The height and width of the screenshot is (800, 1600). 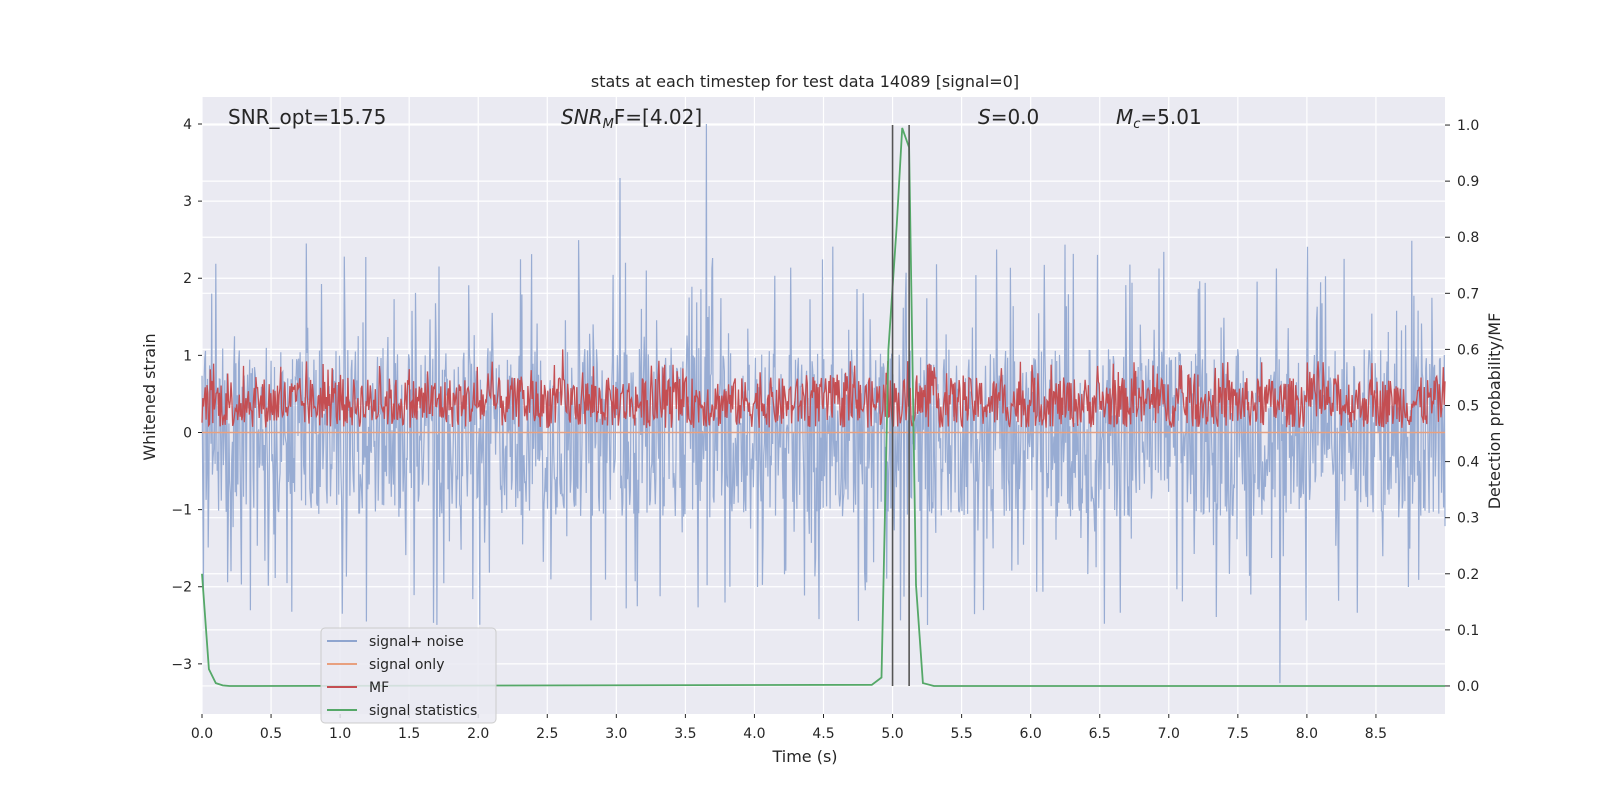 What do you see at coordinates (416, 642) in the screenshot?
I see `legend-label: signal+ noise` at bounding box center [416, 642].